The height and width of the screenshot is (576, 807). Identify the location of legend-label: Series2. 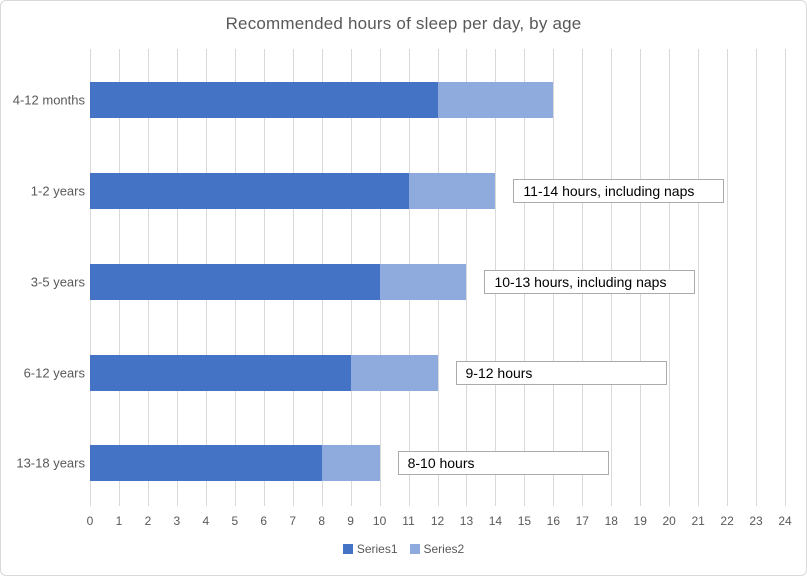
(444, 549).